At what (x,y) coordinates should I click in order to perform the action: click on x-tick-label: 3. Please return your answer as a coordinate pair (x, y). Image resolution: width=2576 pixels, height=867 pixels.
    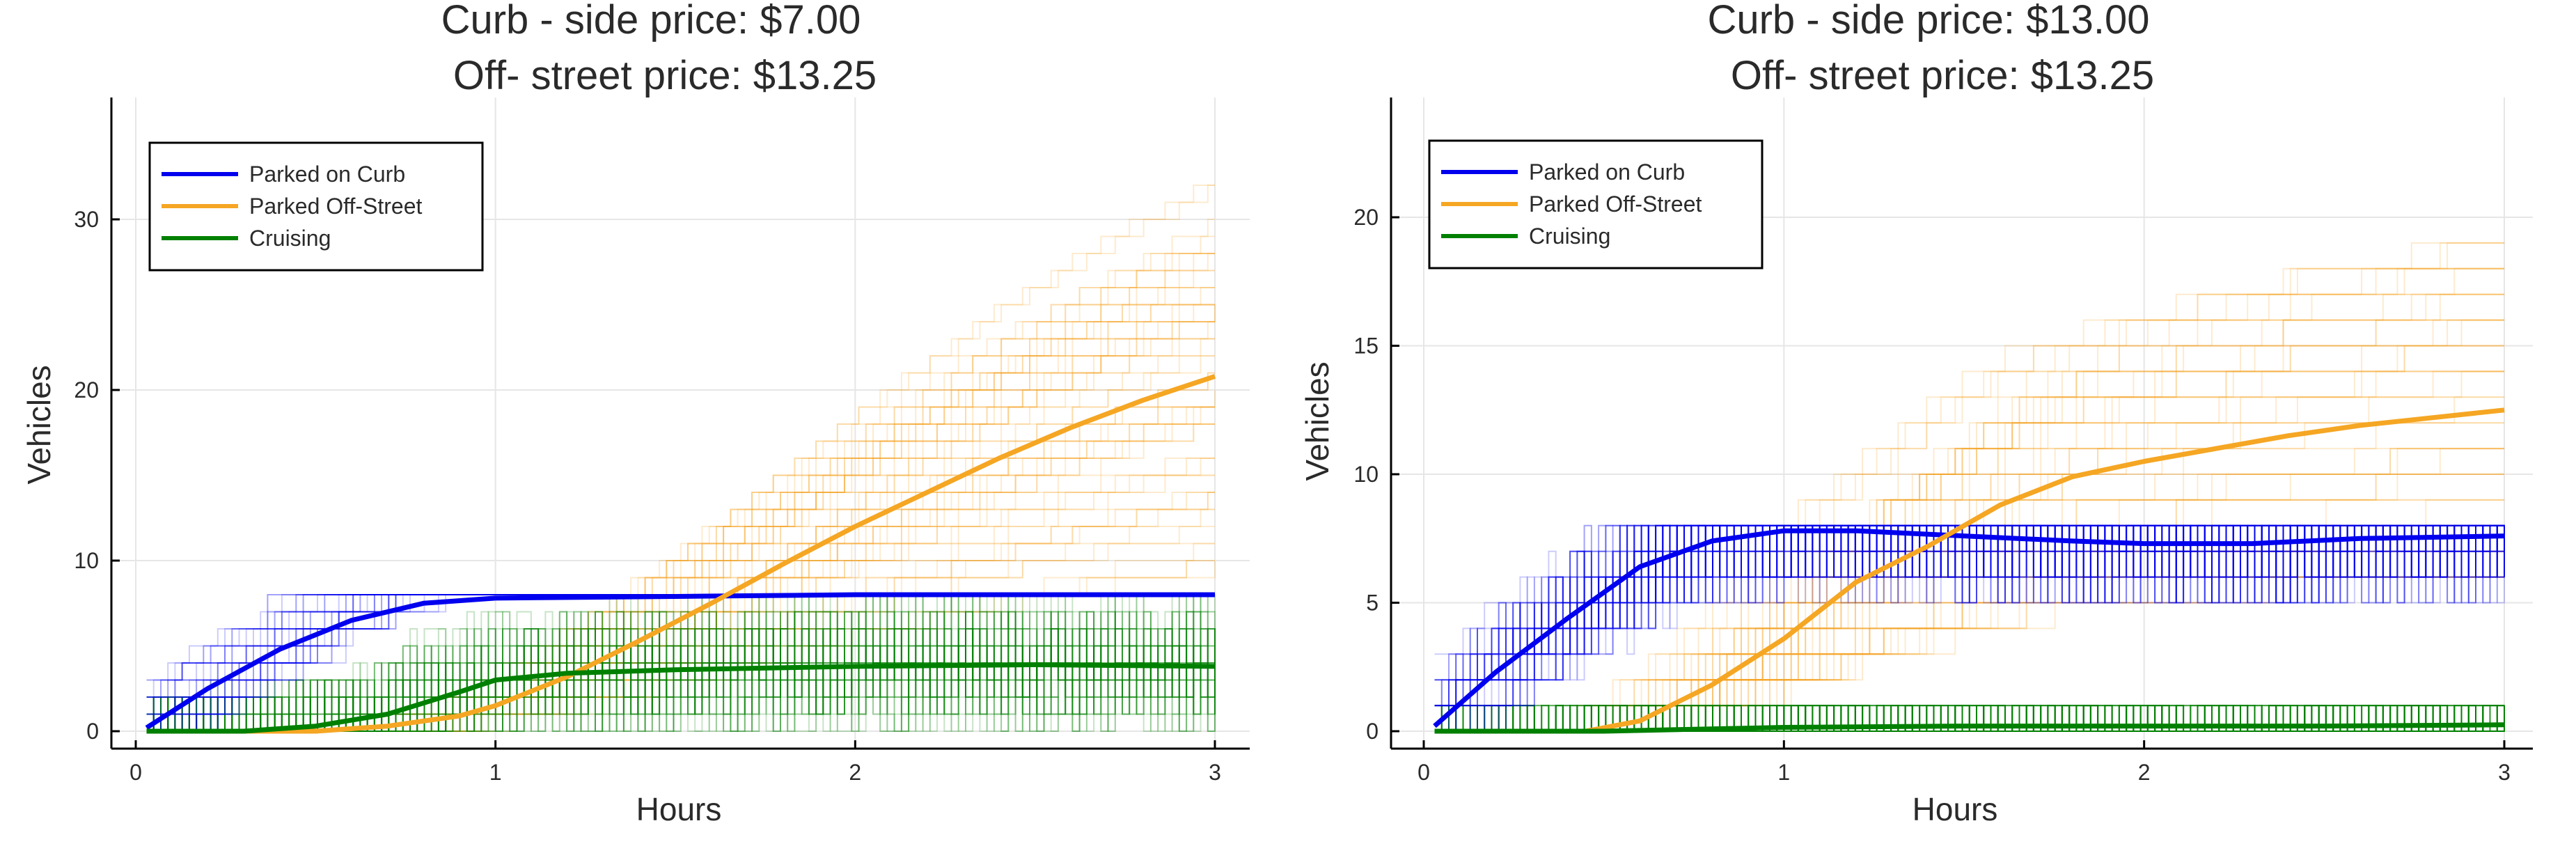
    Looking at the image, I should click on (1215, 772).